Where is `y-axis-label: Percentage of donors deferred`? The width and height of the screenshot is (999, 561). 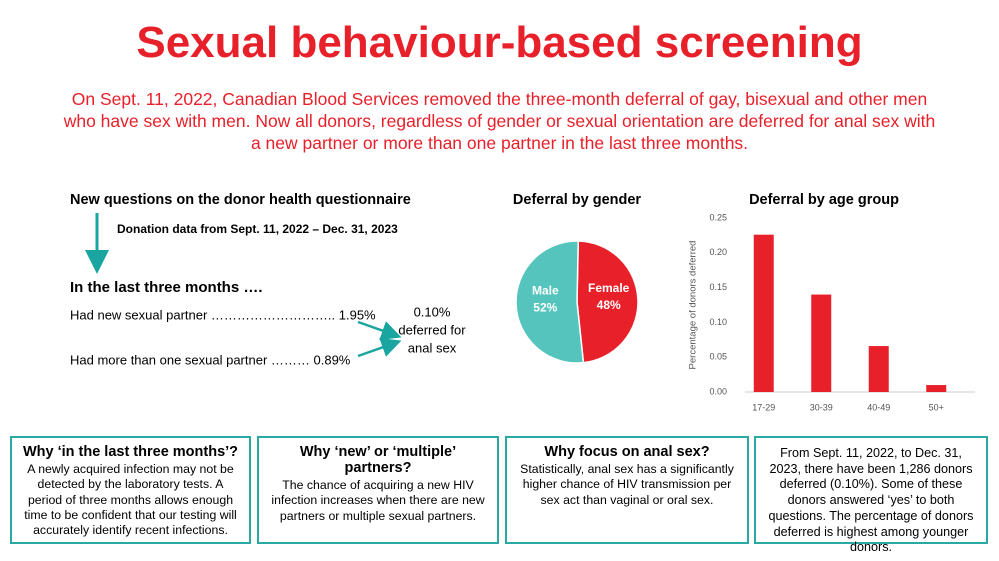 y-axis-label: Percentage of donors deferred is located at coordinates (693, 305).